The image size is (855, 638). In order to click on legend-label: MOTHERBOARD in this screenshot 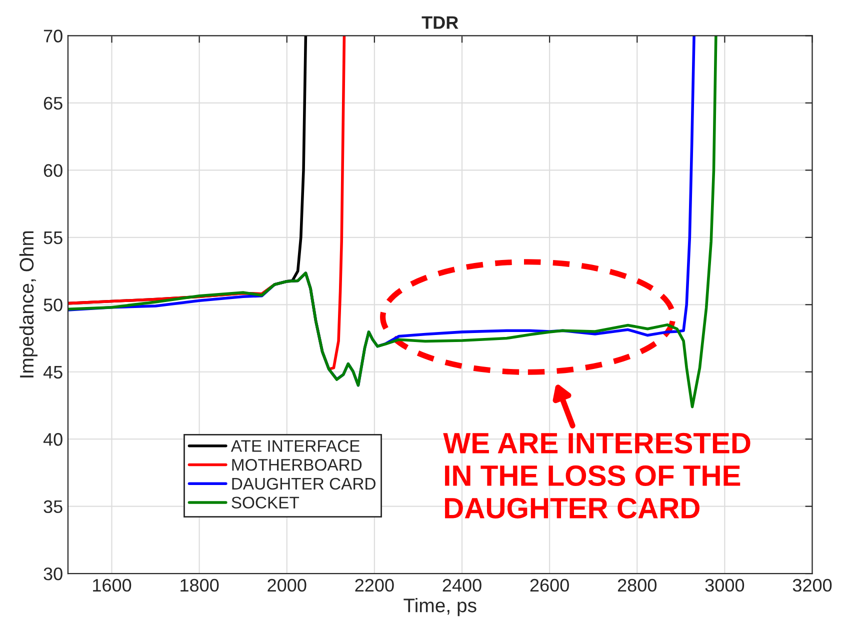, I will do `click(297, 464)`.